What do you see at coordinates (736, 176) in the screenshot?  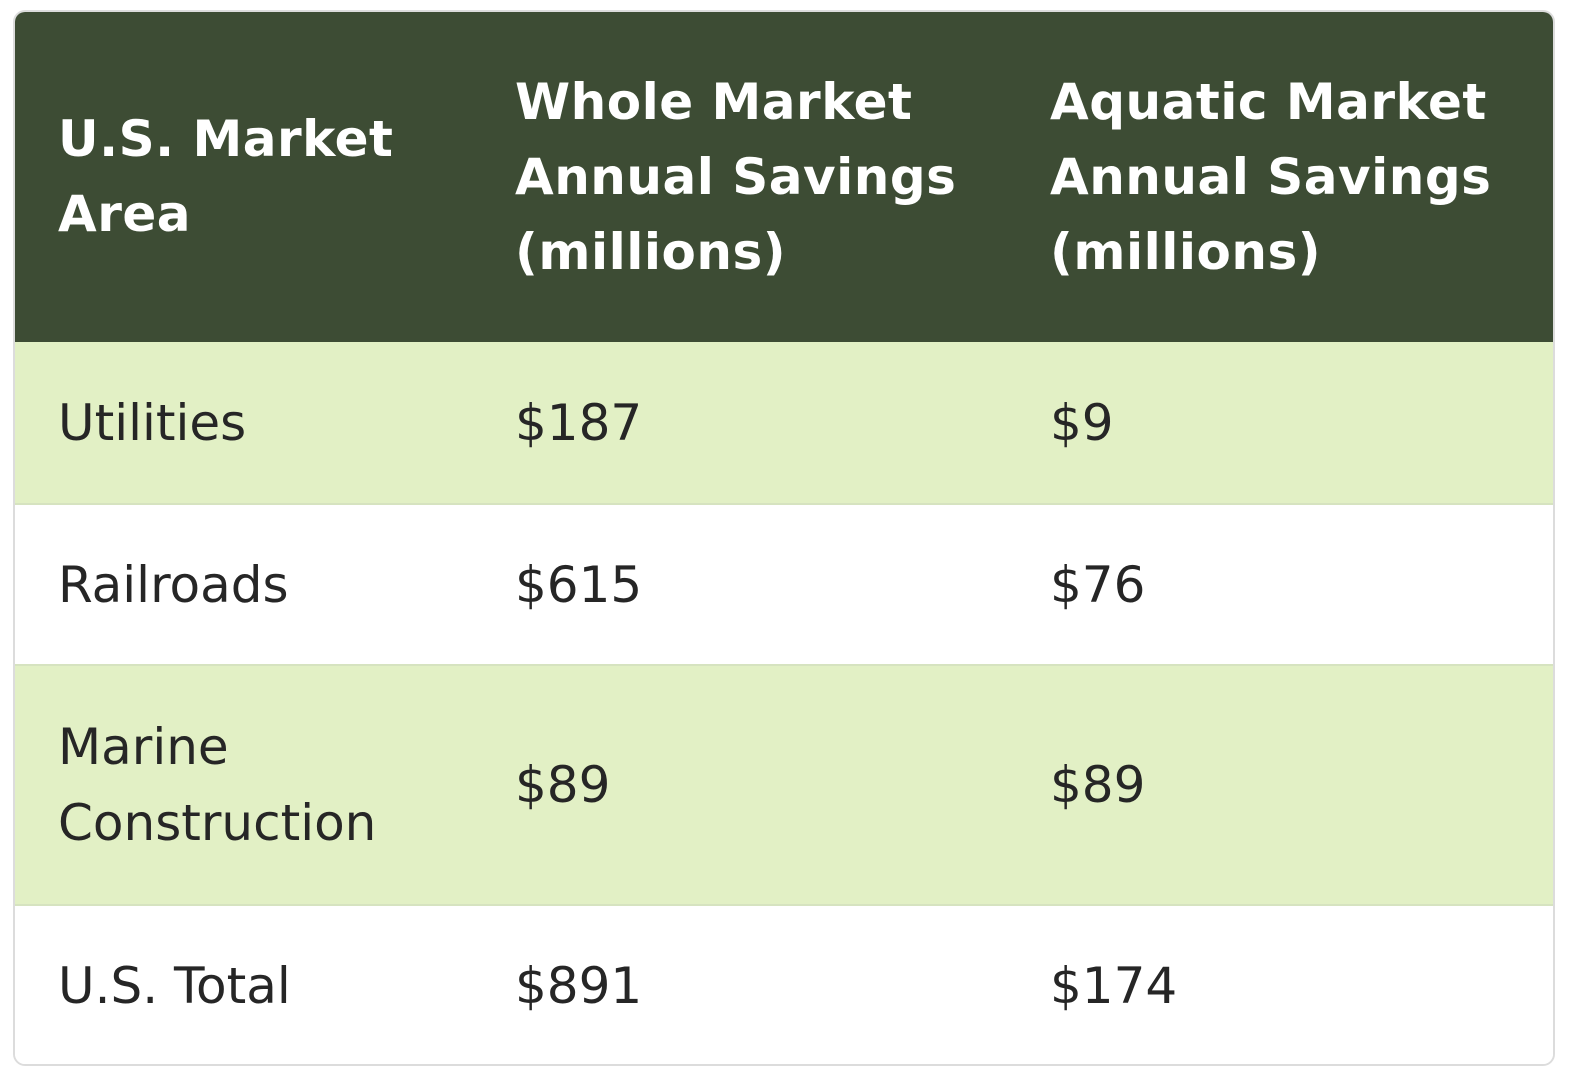 I see `header-whole-market-savings: Whole Market Annual Savings (millions)` at bounding box center [736, 176].